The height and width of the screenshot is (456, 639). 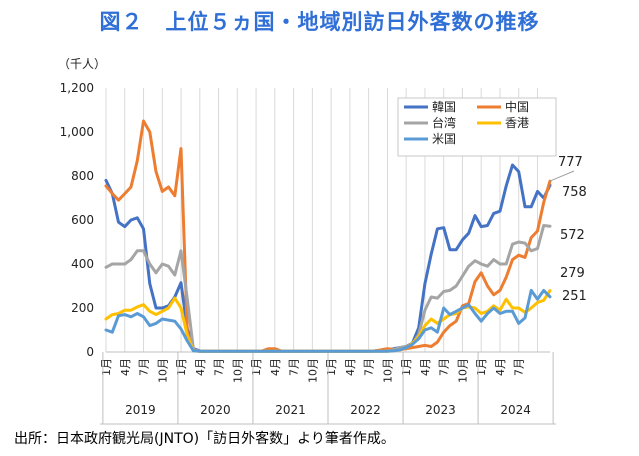 I want to click on y-axis: （千人） 0 200 400 600 800 1,000 1,200, so click(x=82, y=208).